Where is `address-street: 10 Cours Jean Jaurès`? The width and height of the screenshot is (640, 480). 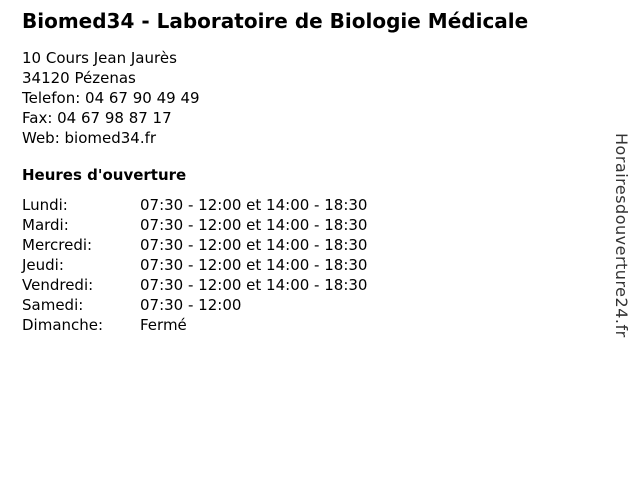 address-street: 10 Cours Jean Jaurès is located at coordinates (99, 58).